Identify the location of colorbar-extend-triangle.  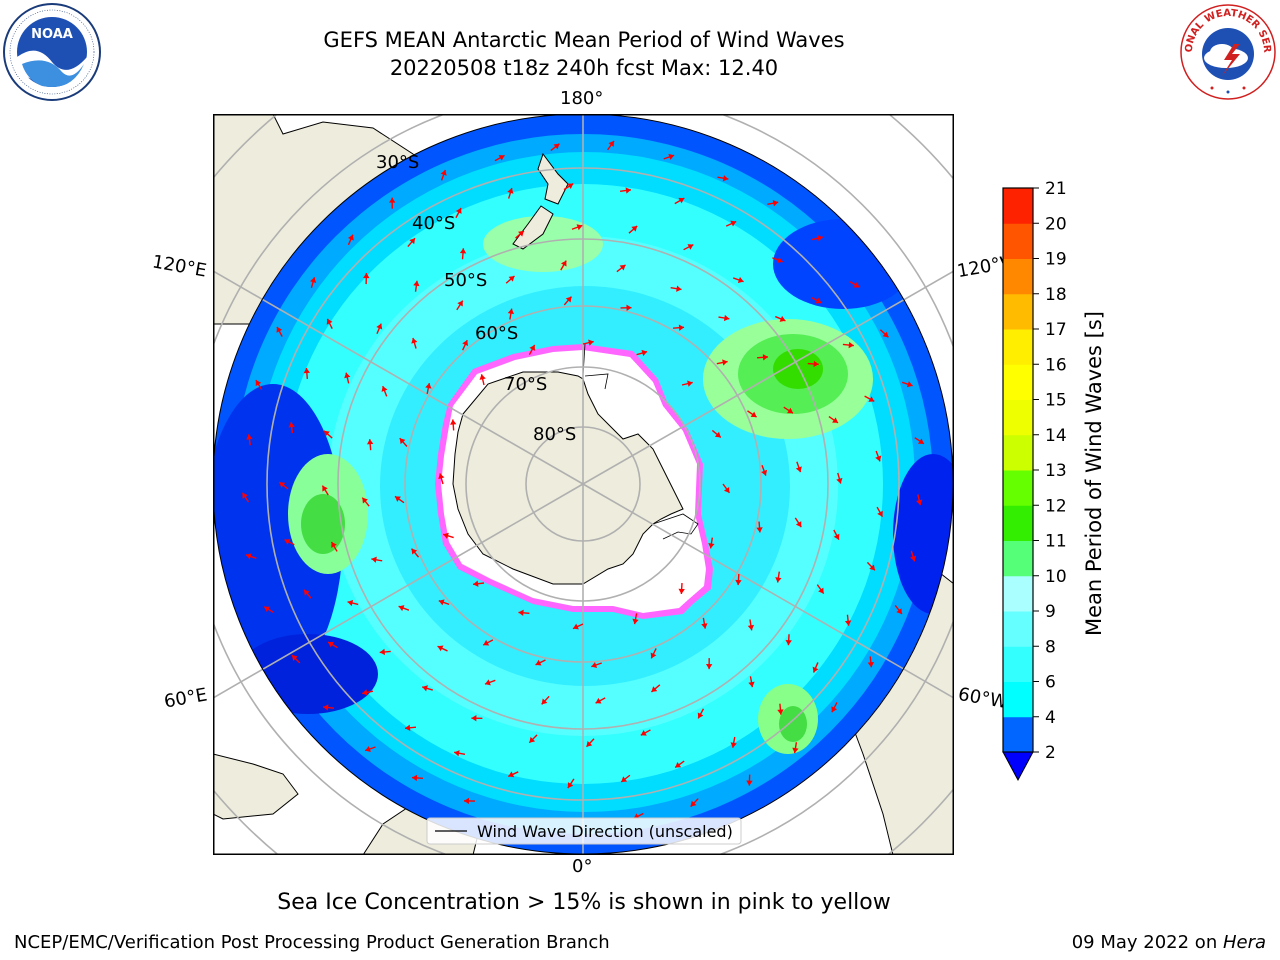
(1018, 766).